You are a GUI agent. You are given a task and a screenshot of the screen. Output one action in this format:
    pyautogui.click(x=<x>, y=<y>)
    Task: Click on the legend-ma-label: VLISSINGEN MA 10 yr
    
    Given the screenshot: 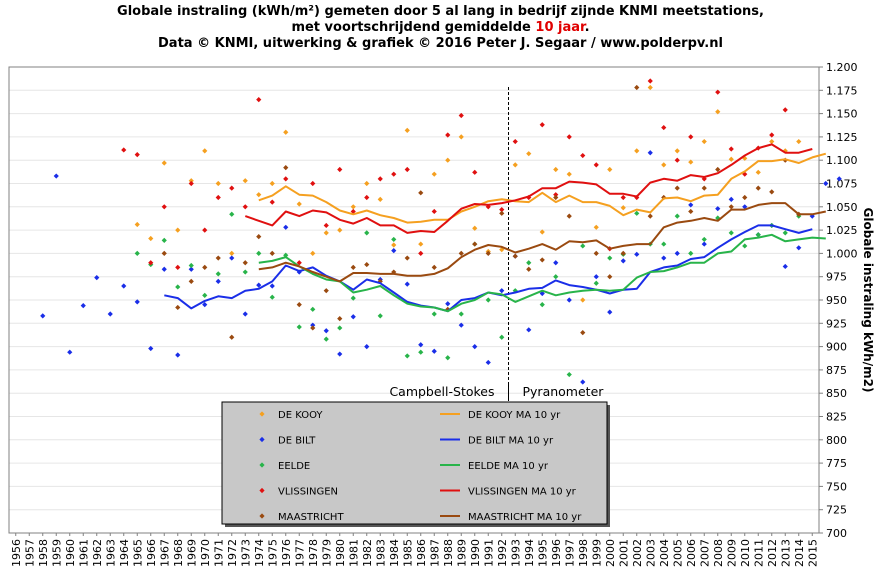 What is the action you would take?
    pyautogui.click(x=522, y=492)
    